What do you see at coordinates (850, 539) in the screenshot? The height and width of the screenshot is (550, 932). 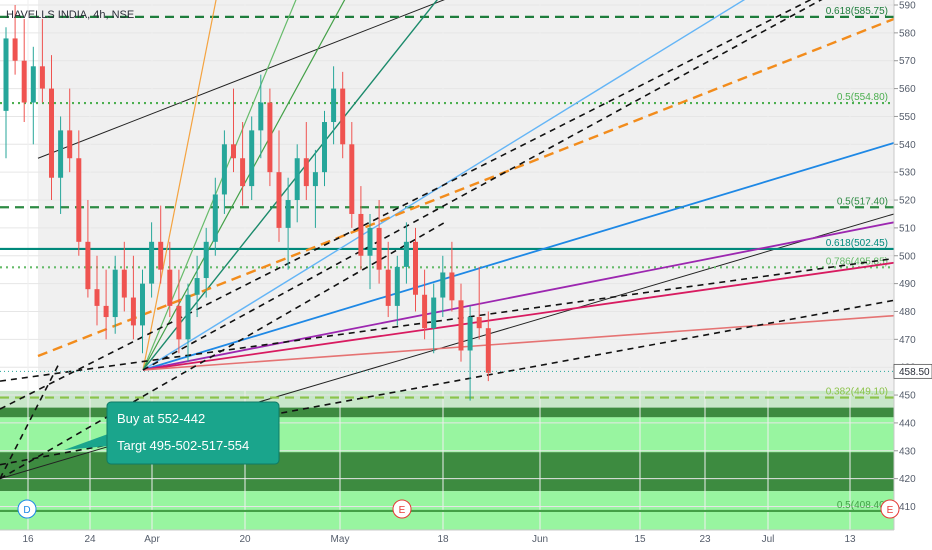 I see `x-tick-label: 13` at bounding box center [850, 539].